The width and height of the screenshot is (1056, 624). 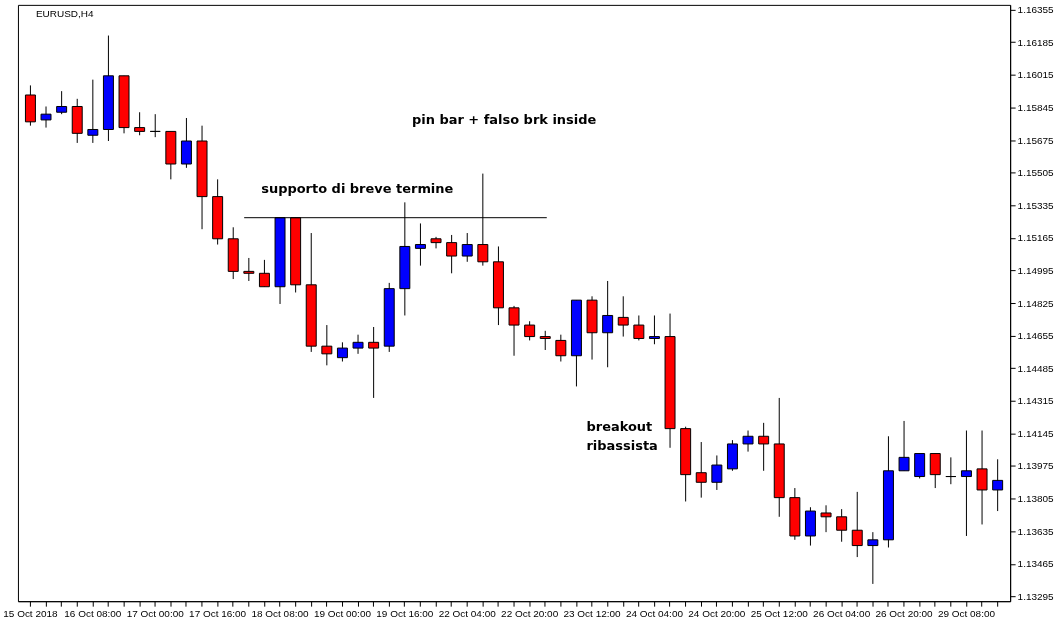 I want to click on ref-line-label: supporto di breve termine, so click(x=357, y=188).